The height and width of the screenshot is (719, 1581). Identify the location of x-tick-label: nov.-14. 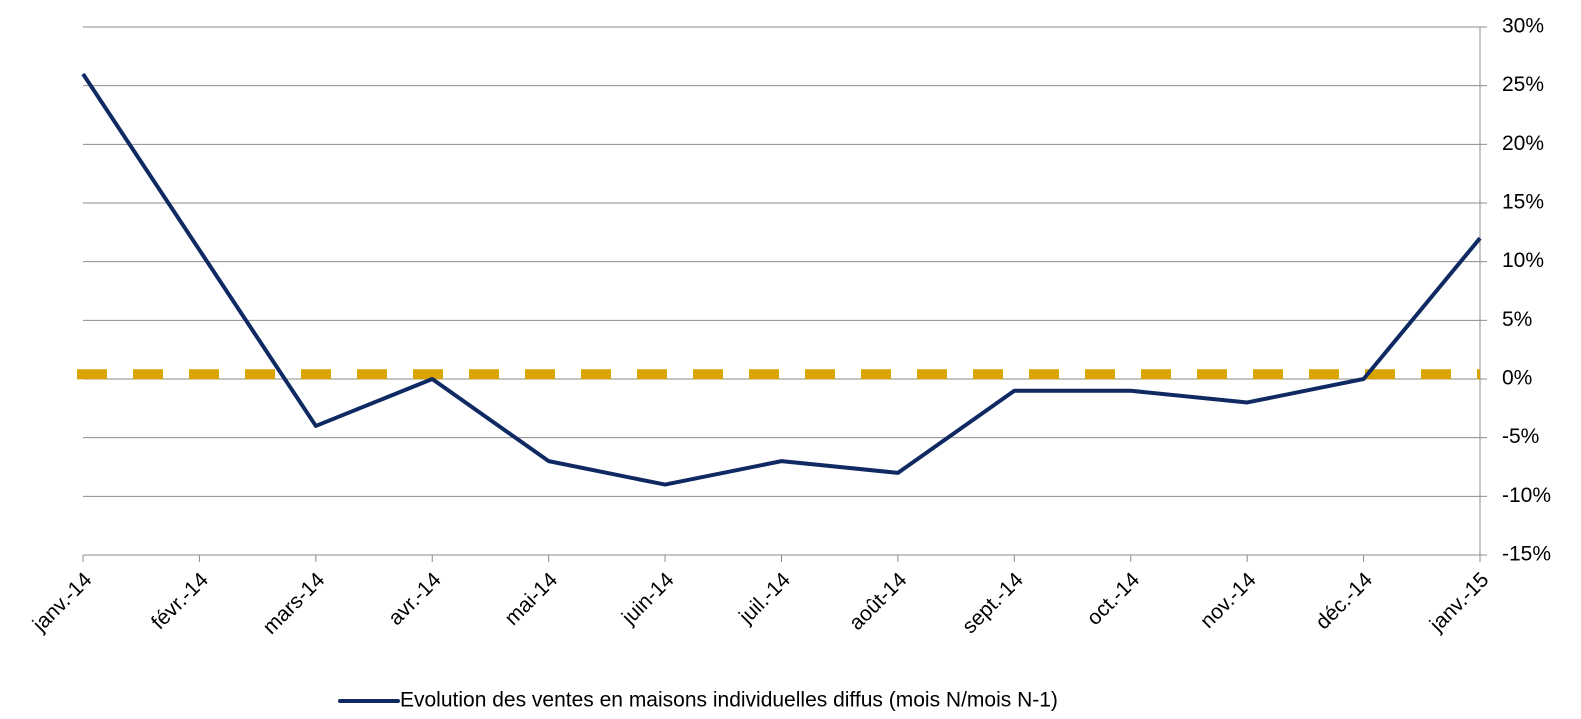
(1228, 600).